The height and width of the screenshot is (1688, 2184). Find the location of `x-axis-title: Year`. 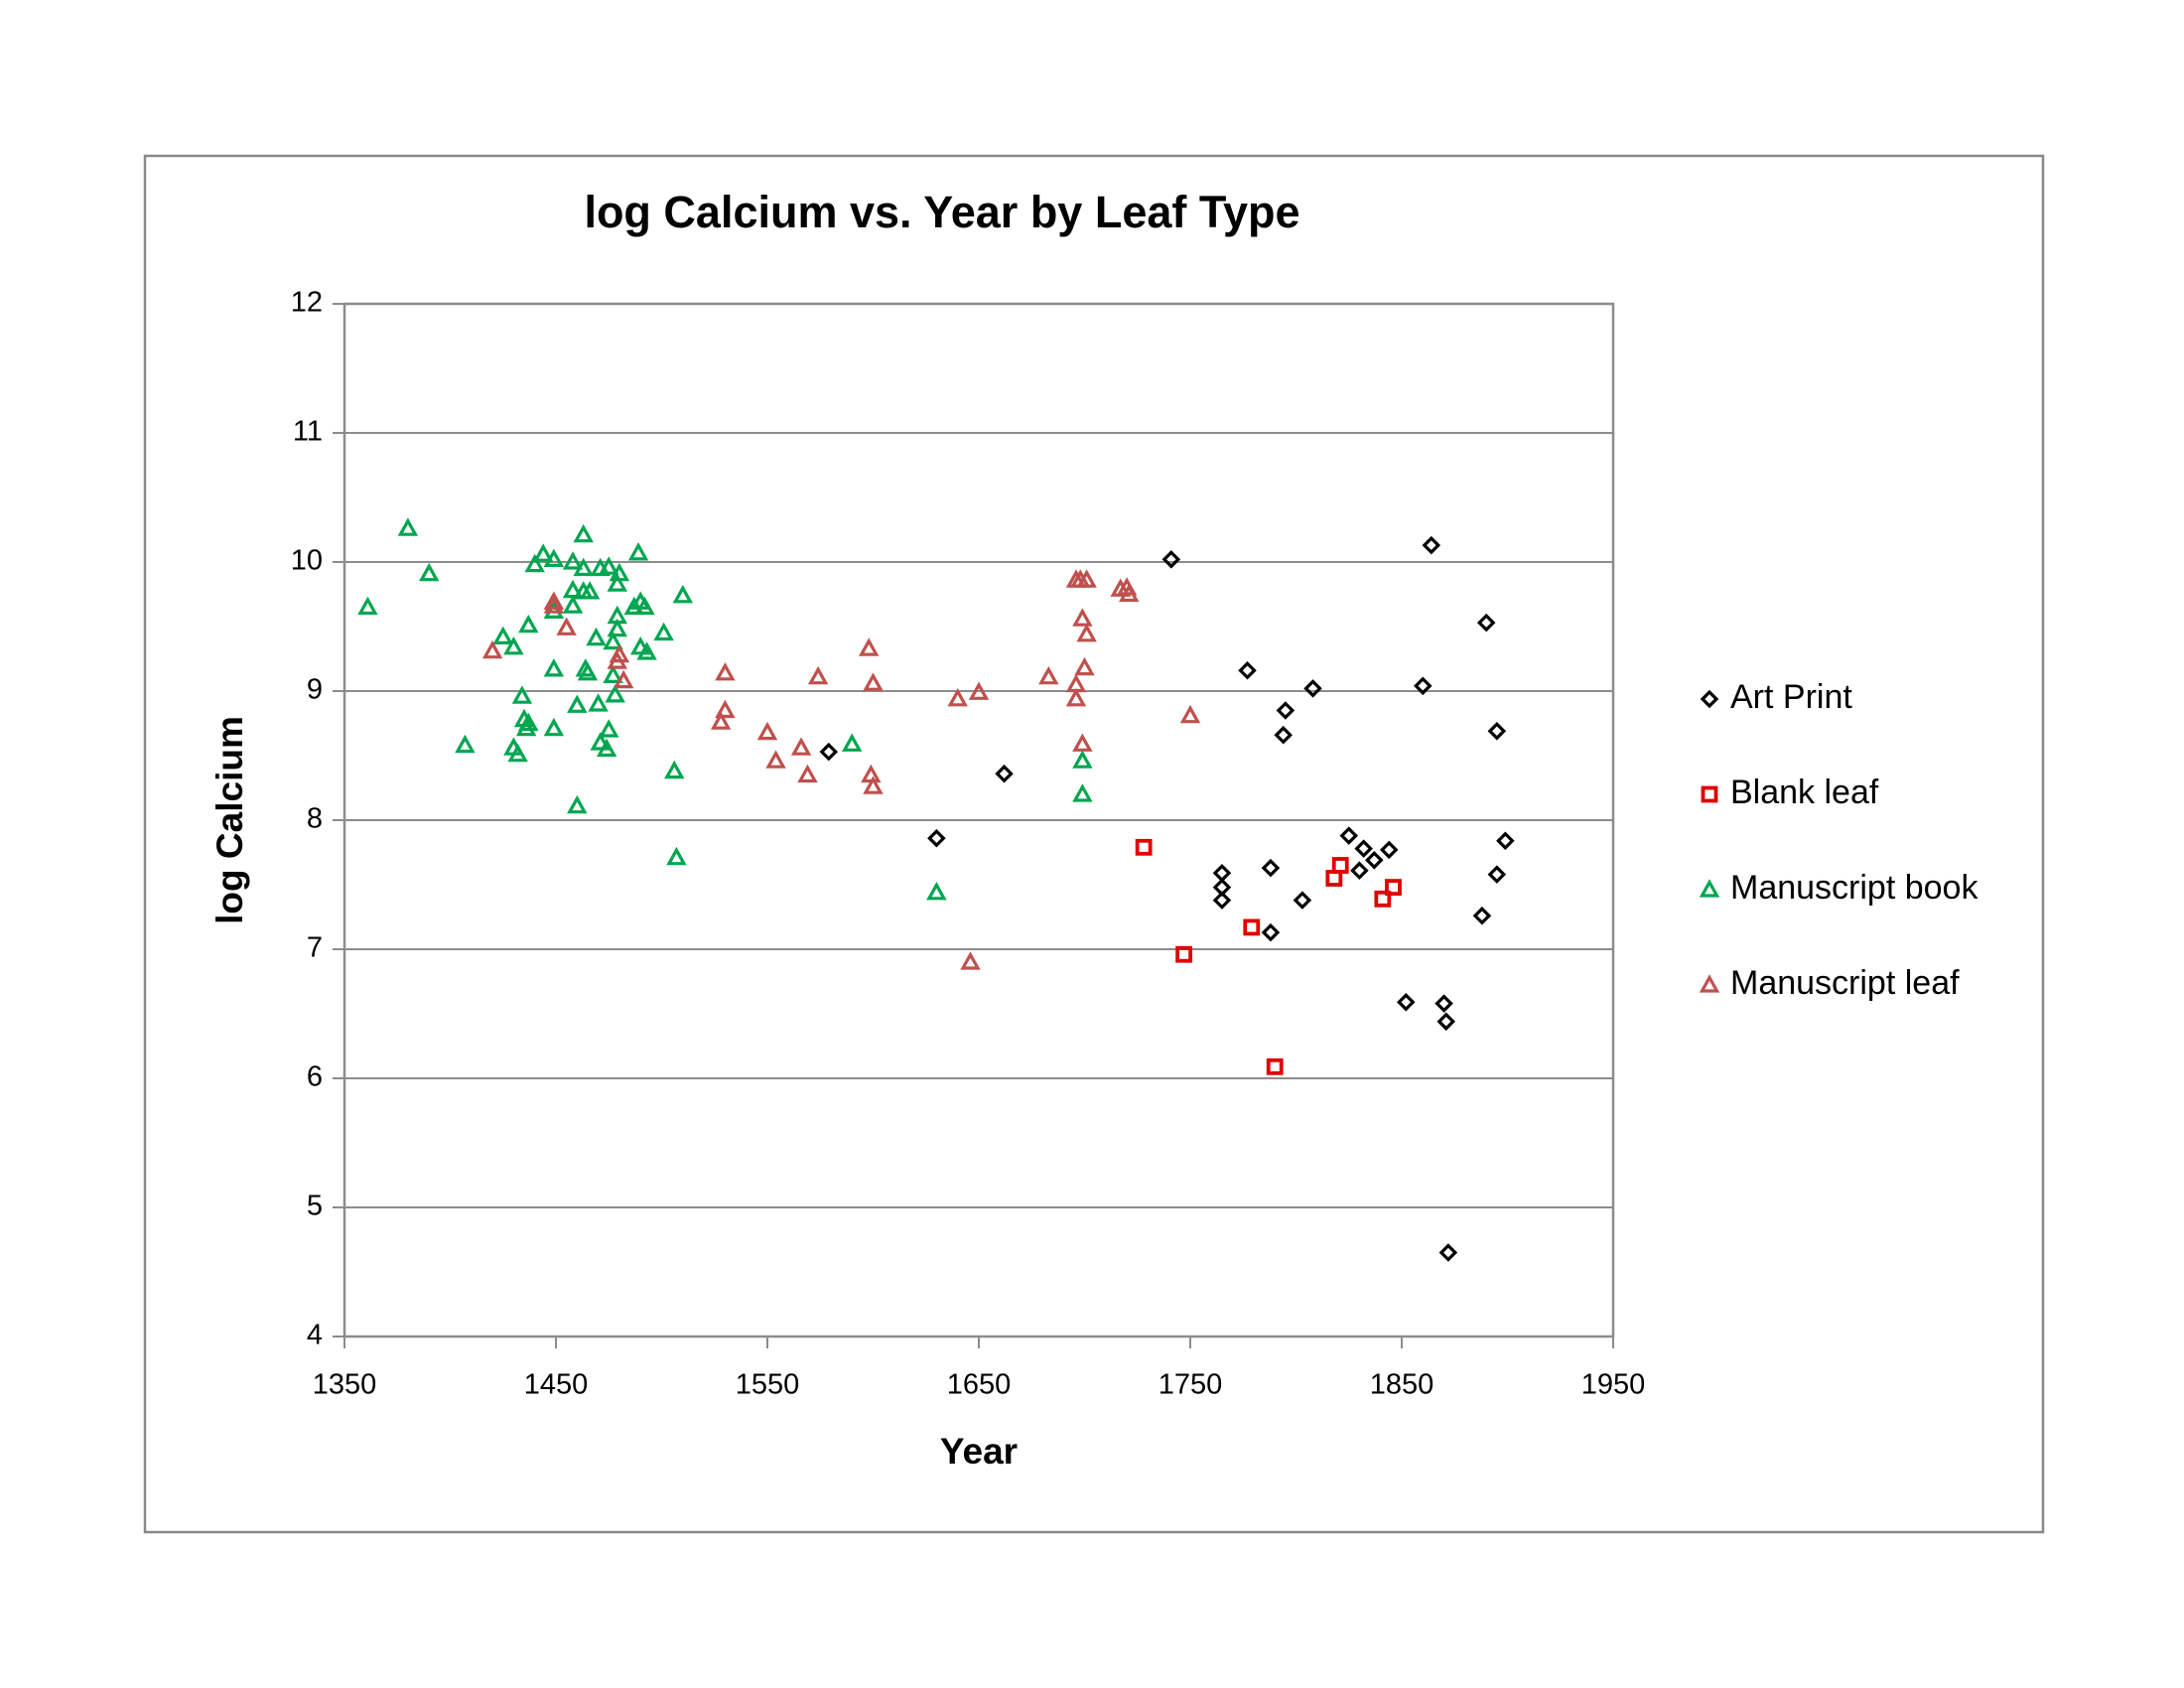

x-axis-title: Year is located at coordinates (979, 1451).